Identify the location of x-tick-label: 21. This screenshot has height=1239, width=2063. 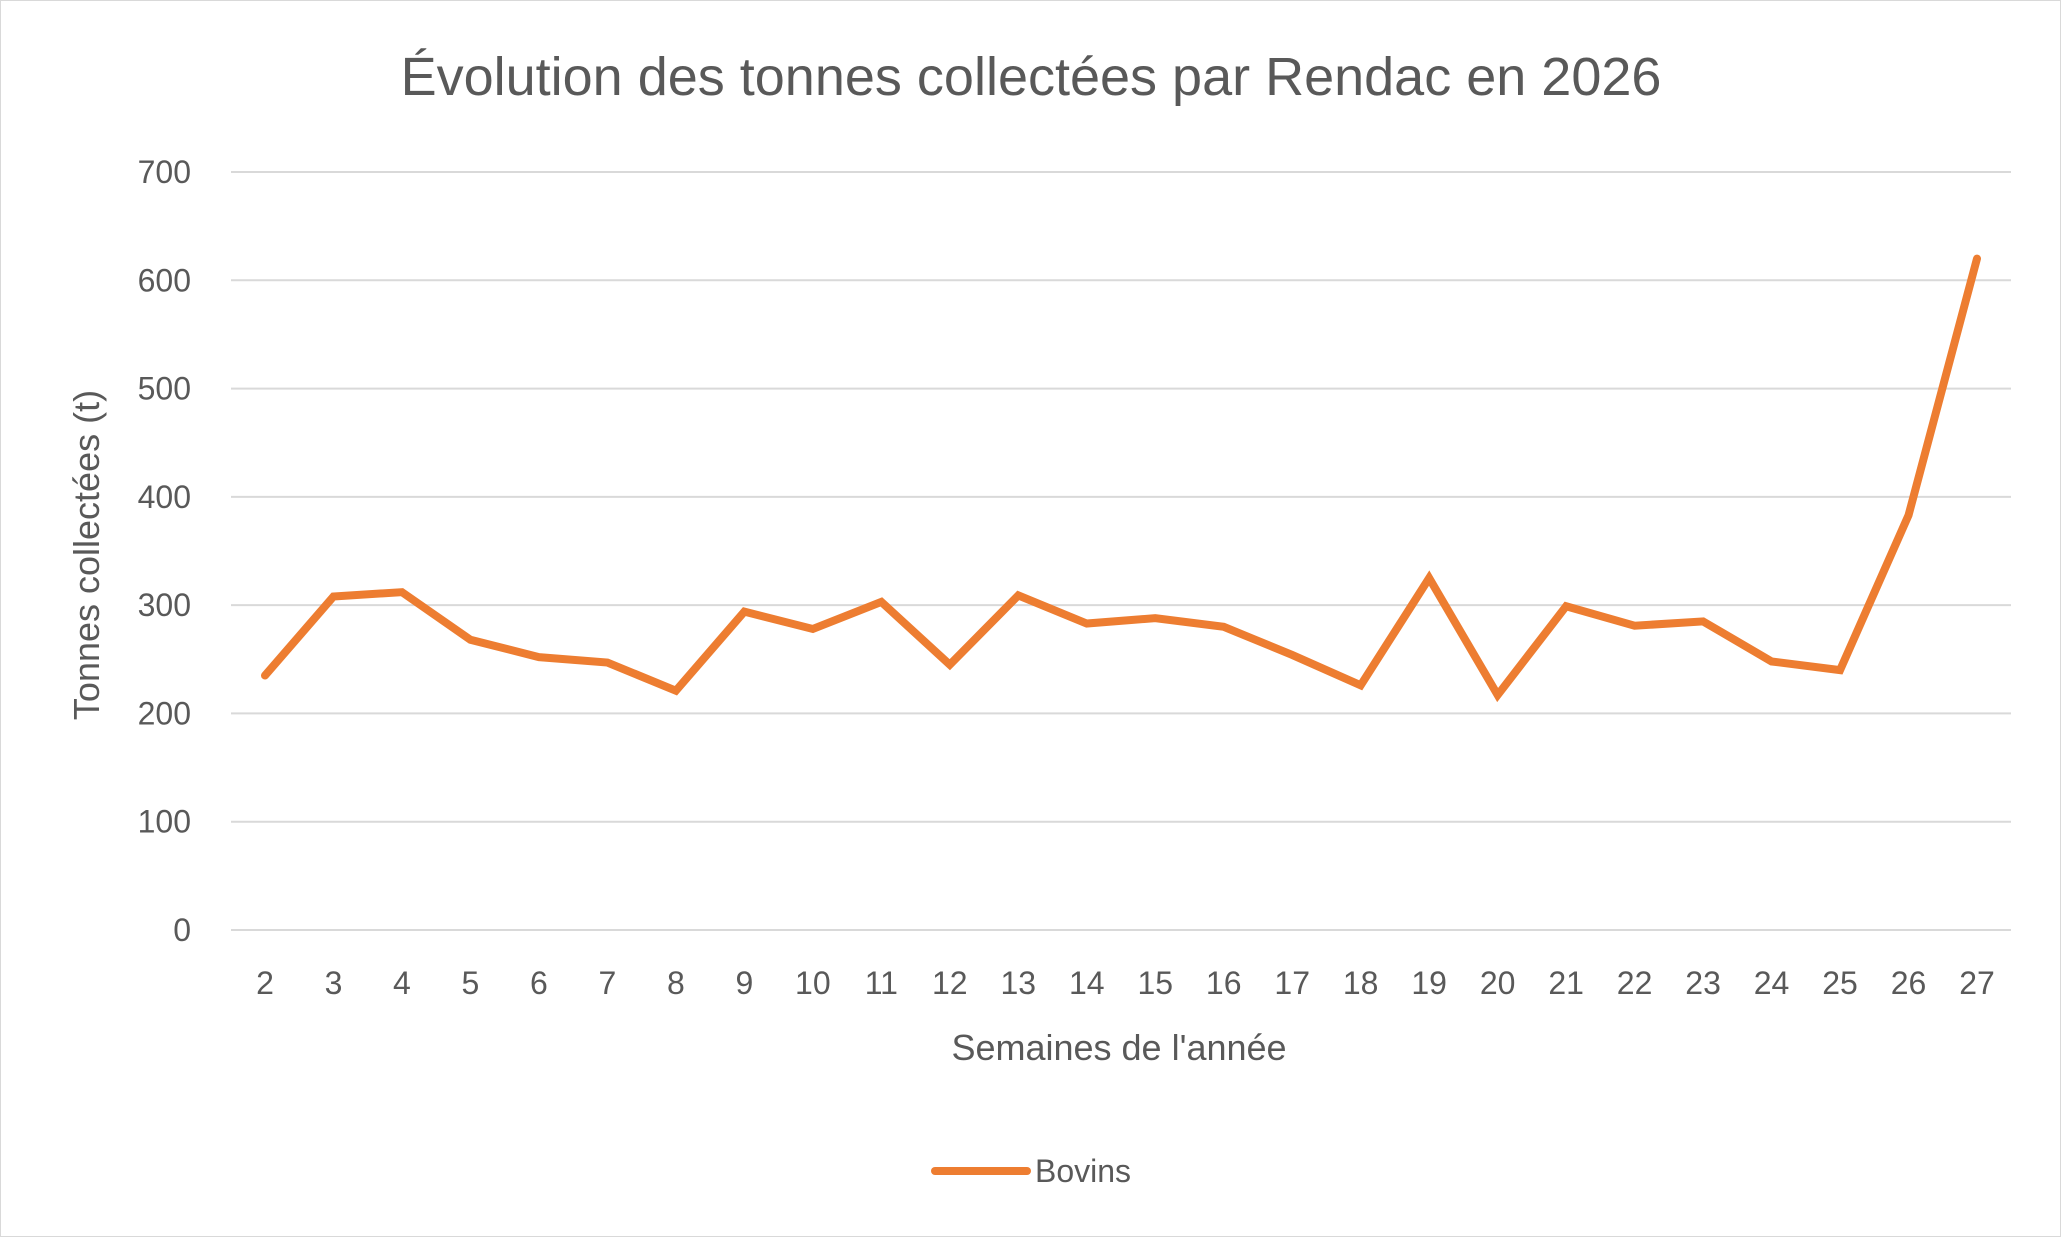
(1566, 983).